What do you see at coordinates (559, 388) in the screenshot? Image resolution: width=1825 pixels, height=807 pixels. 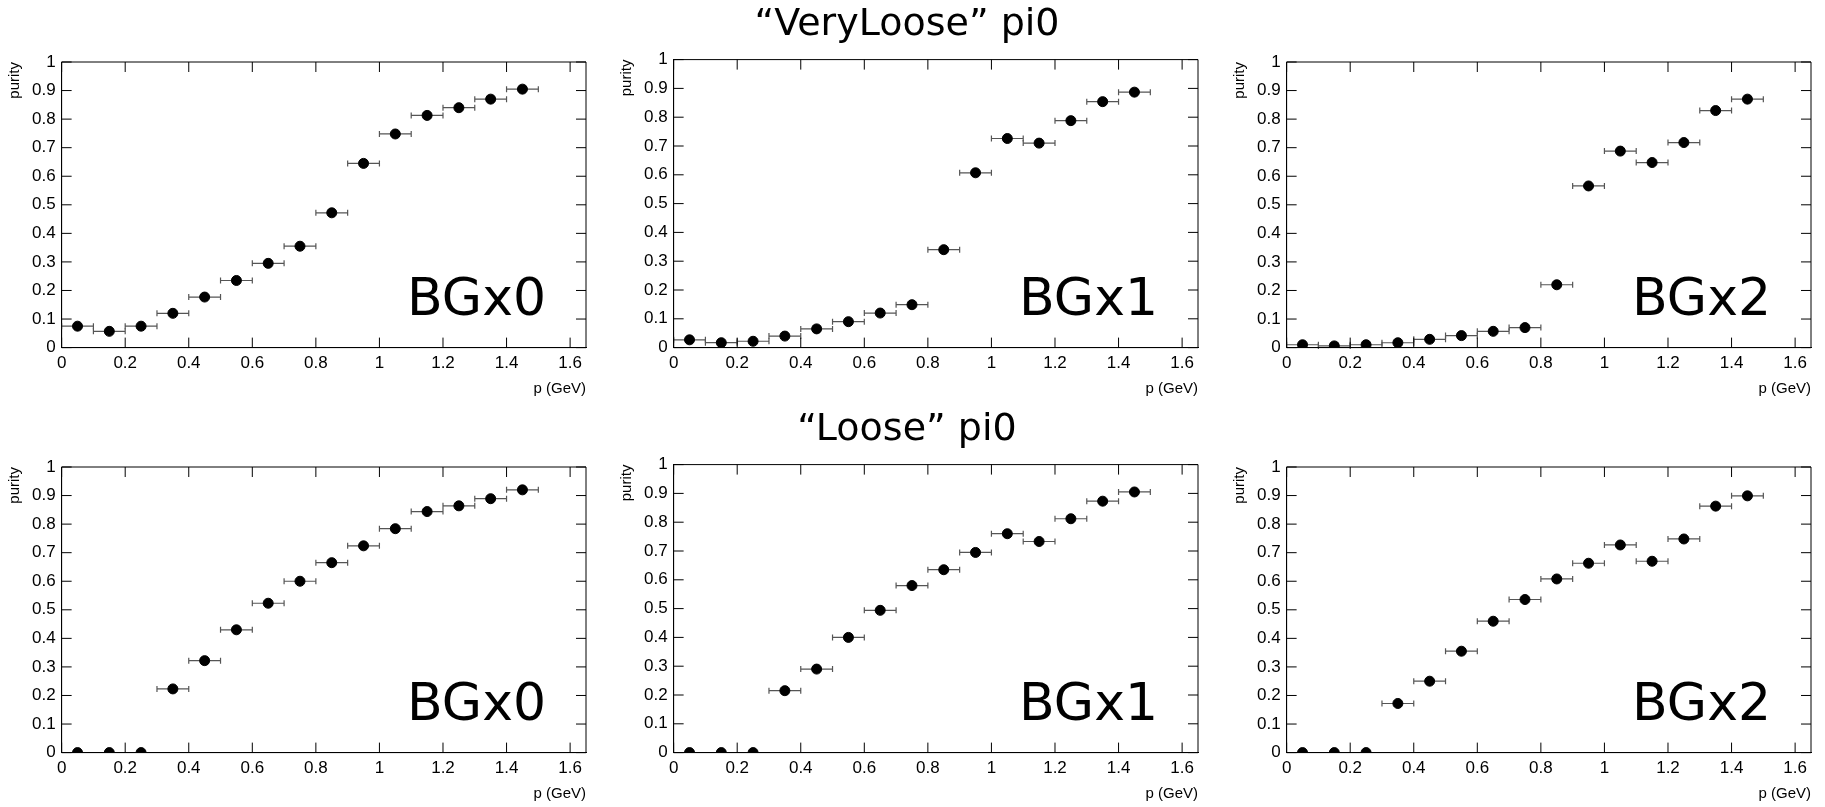 I see `x-axis-title: p (GeV)` at bounding box center [559, 388].